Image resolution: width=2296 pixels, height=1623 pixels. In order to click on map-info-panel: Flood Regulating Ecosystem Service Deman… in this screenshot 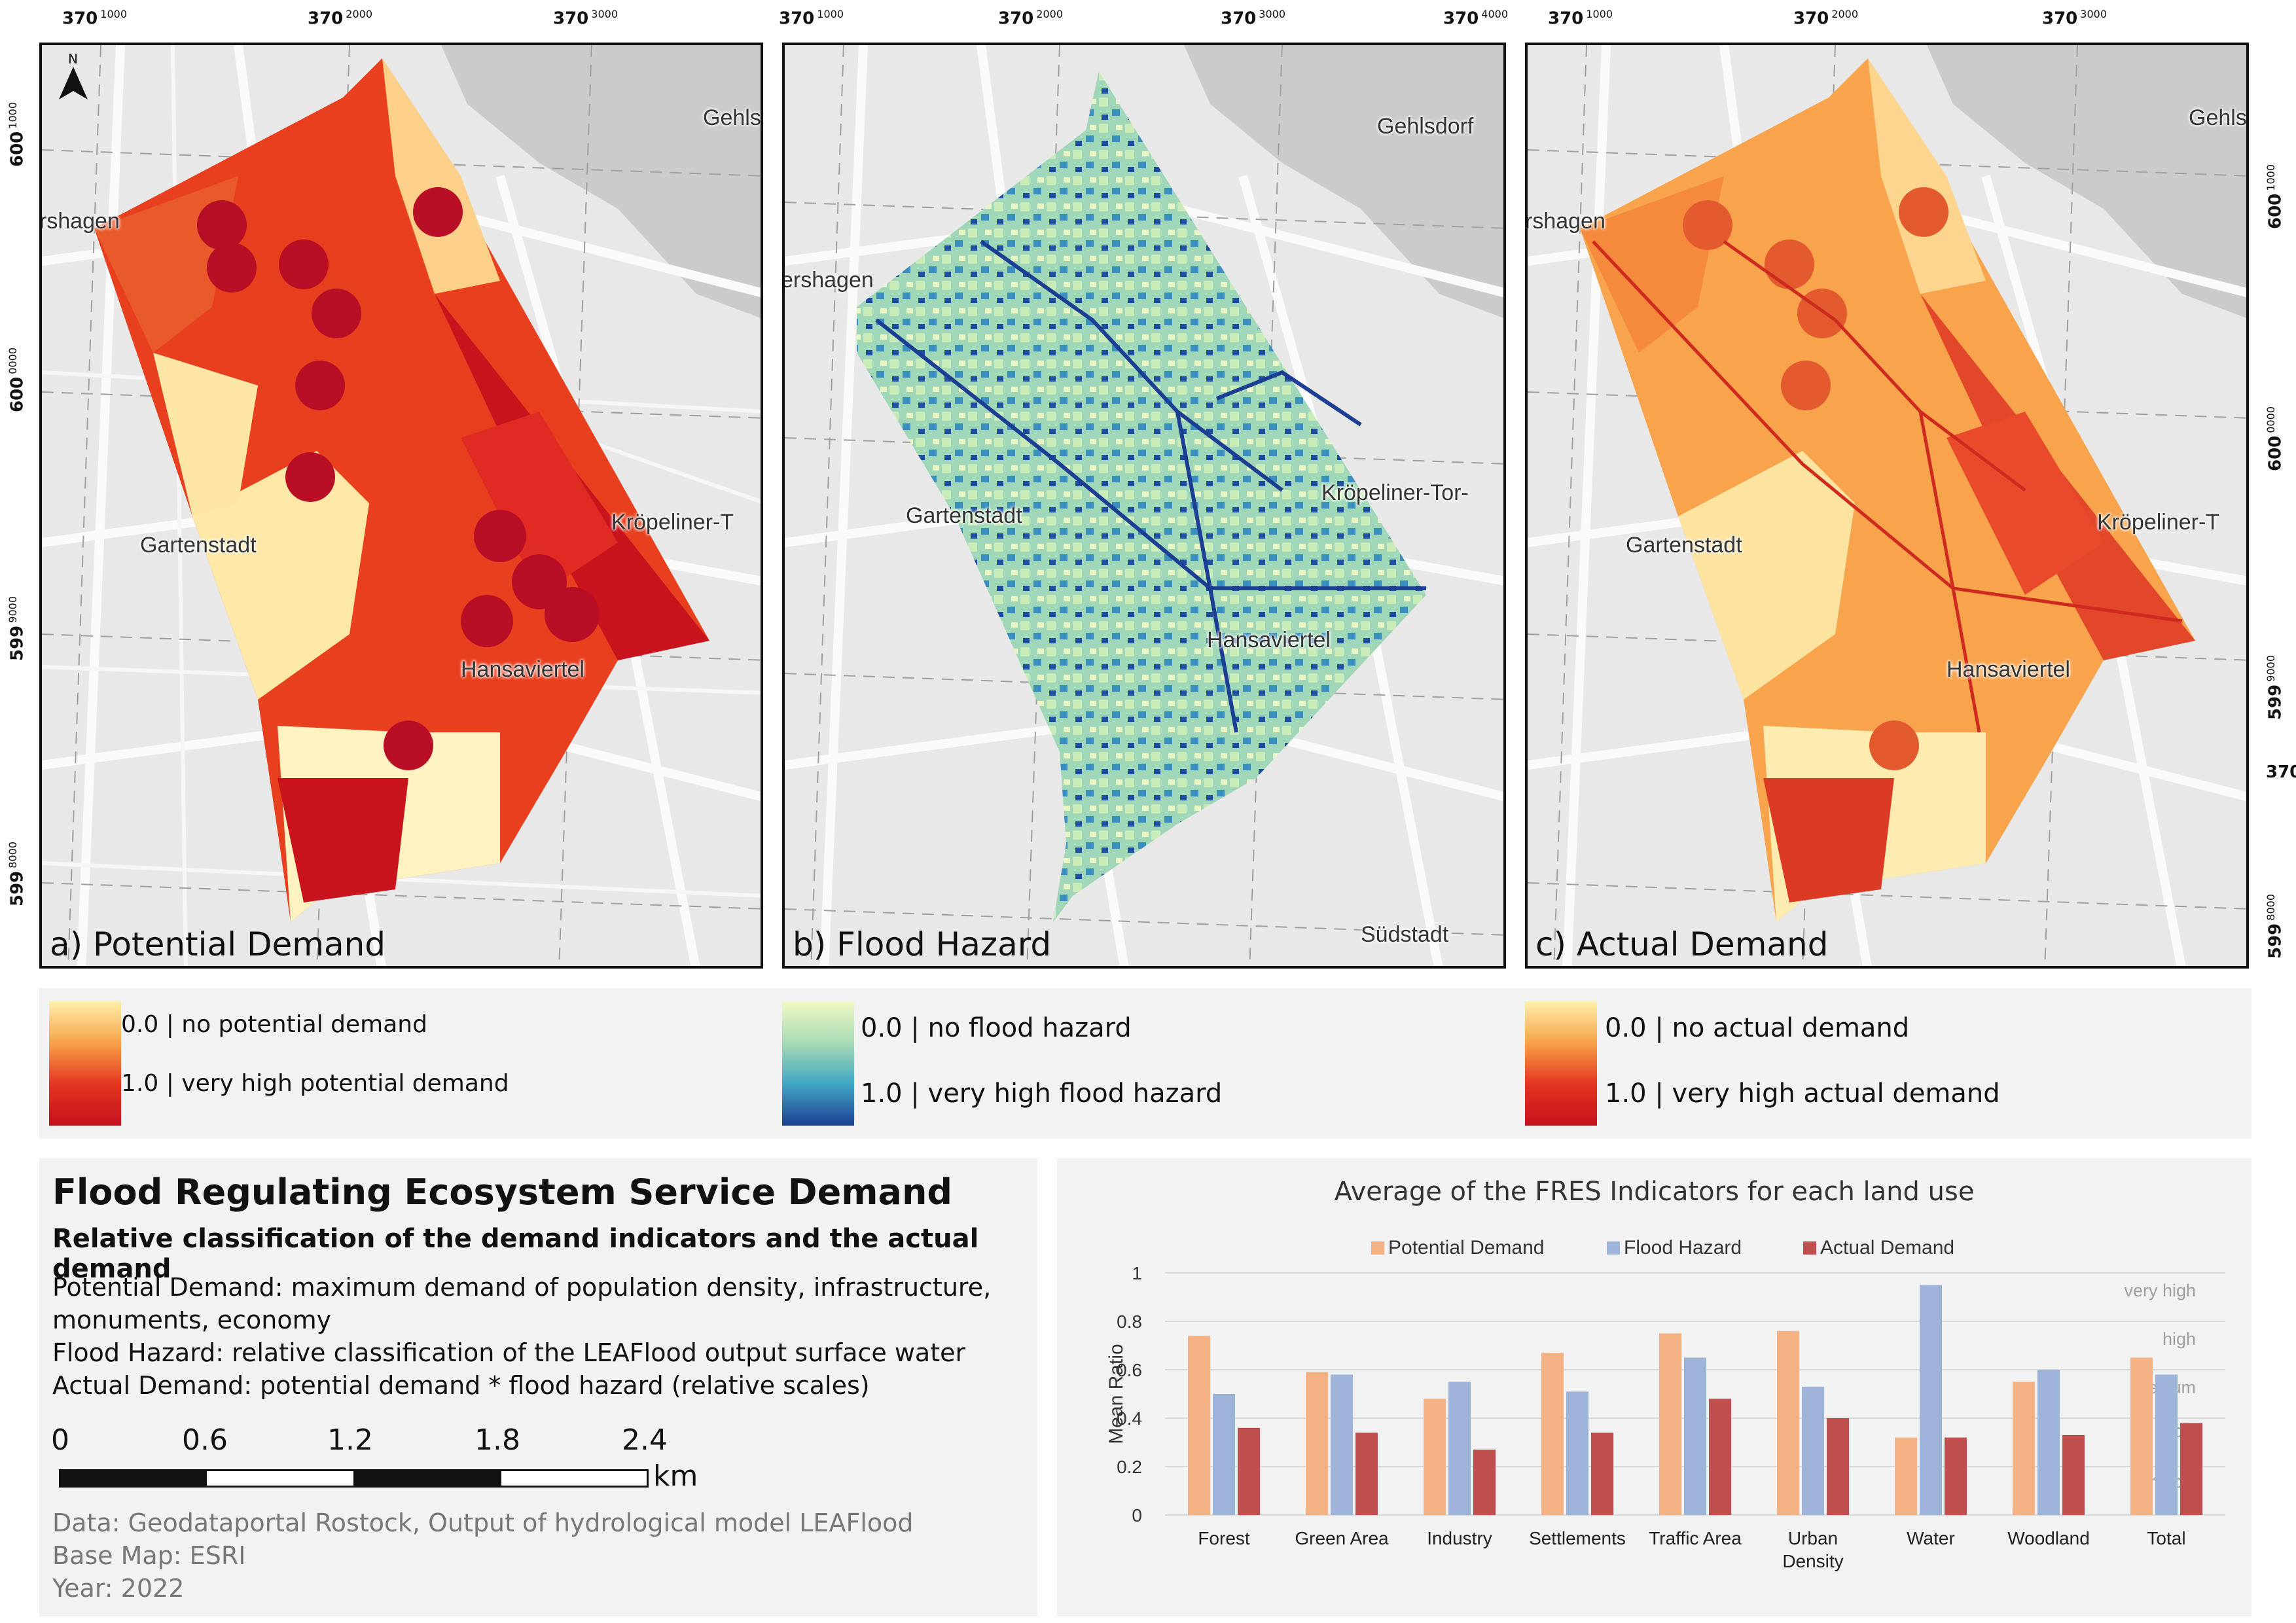, I will do `click(538, 1387)`.